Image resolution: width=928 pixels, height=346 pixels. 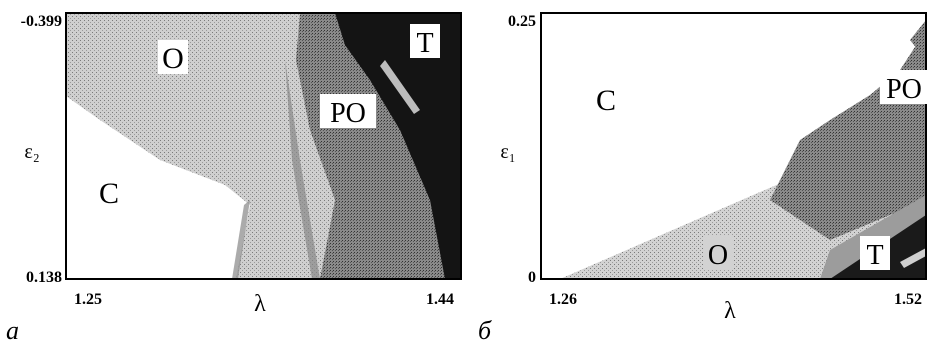 I want to click on panel-caption: a, so click(x=12, y=330).